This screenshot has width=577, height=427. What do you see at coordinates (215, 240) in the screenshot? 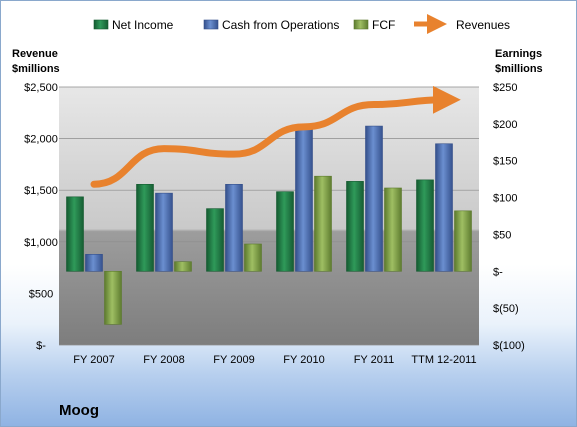
I see `bar-net-income-fy-2009` at bounding box center [215, 240].